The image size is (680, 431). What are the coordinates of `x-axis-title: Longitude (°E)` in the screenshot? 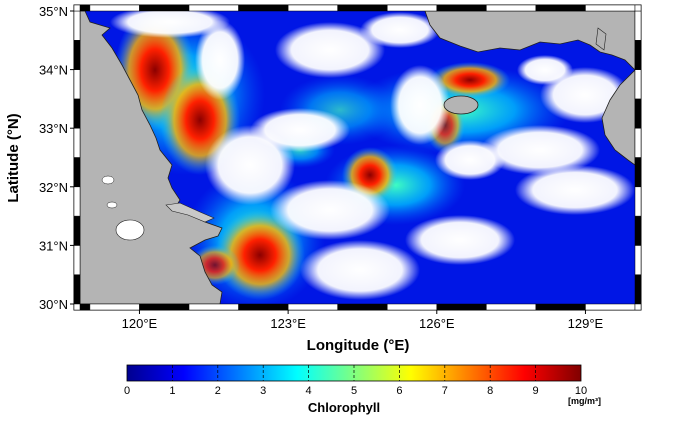 It's located at (358, 345).